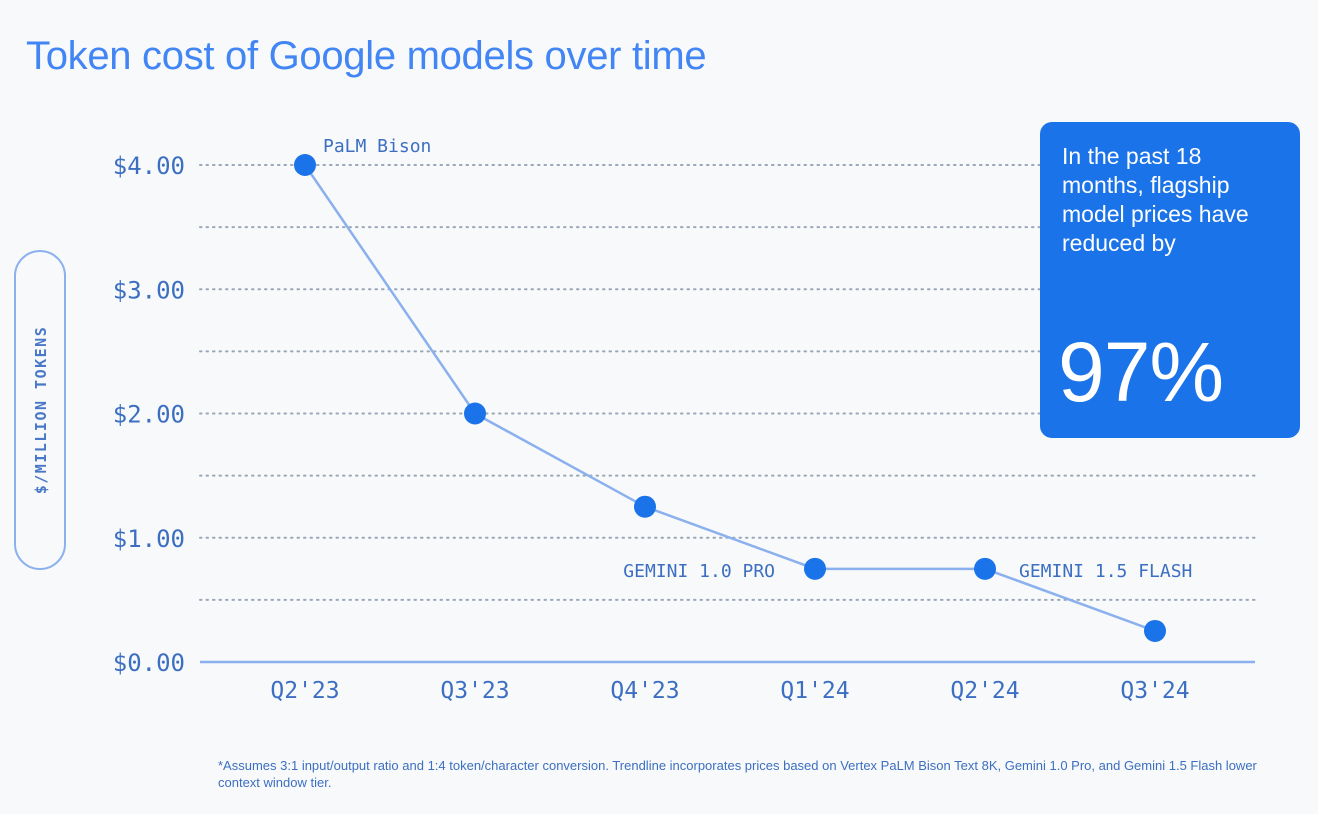  Describe the element at coordinates (366, 56) in the screenshot. I see `chart-title: Token cost of Google models over time` at that location.